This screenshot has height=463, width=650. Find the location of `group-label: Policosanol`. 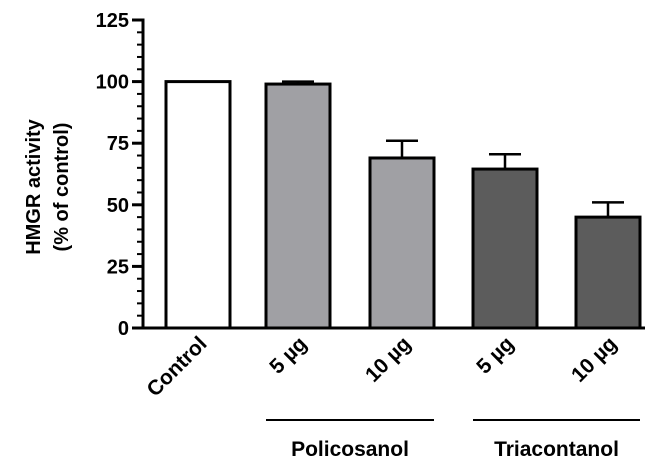

group-label: Policosanol is located at coordinates (350, 449).